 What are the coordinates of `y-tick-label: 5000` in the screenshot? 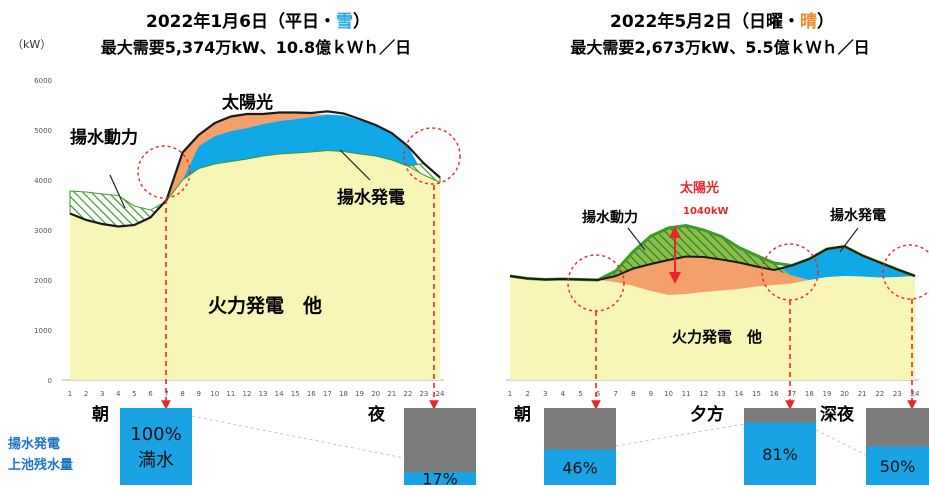 It's located at (43, 131).